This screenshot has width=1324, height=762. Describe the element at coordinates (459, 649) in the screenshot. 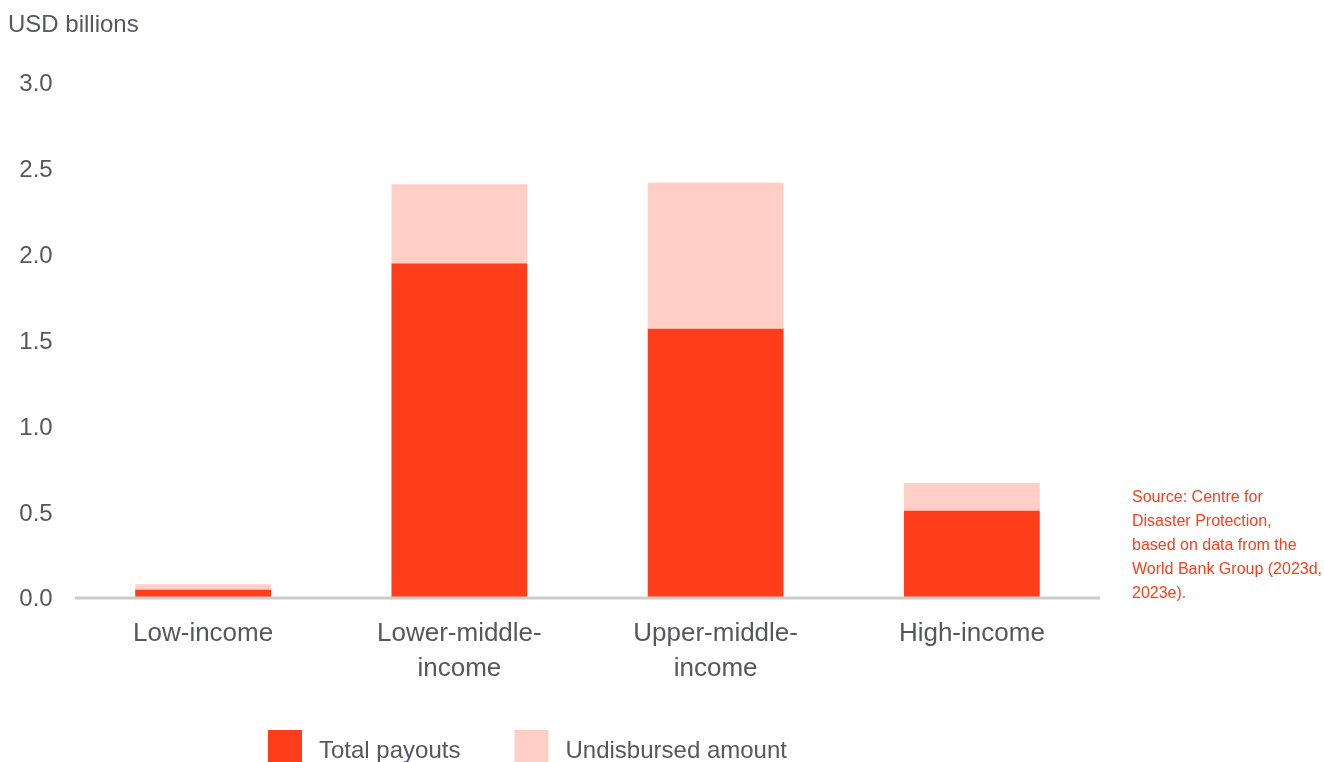

I see `x-tick-label: Lower-middle-income` at that location.